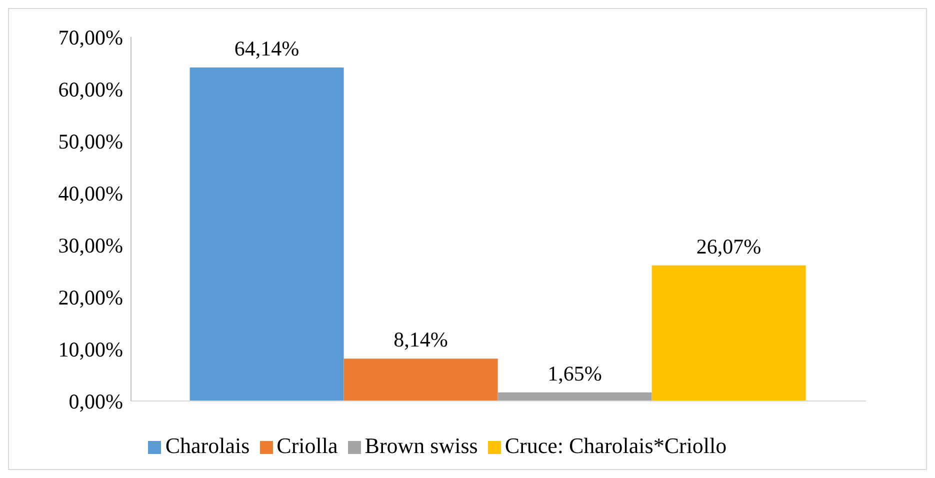 This screenshot has height=478, width=935. I want to click on data-label: 1,65%, so click(575, 373).